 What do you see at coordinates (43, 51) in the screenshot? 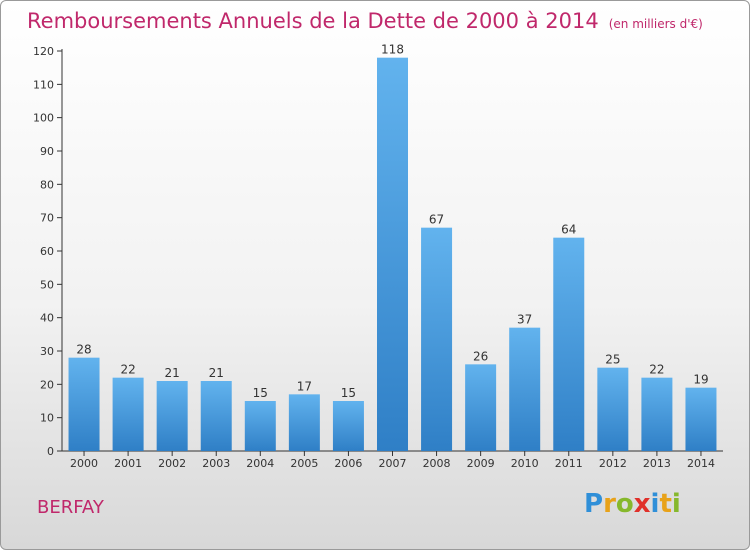
I see `y-tick-label: 120` at bounding box center [43, 51].